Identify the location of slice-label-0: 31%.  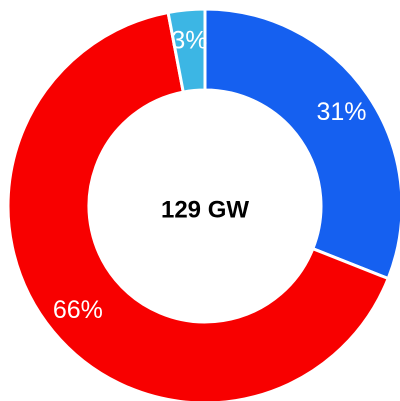
(341, 112).